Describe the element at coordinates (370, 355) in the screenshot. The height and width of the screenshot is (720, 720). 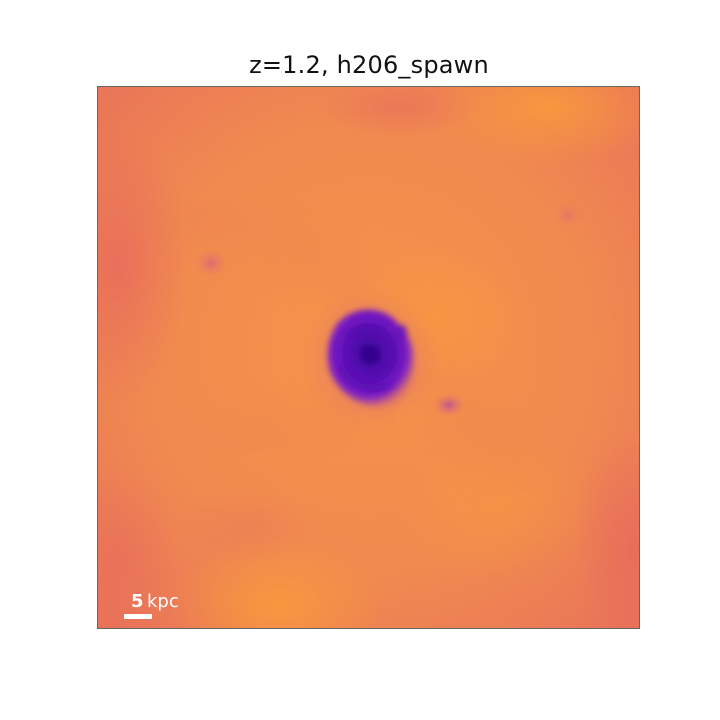
I see `galaxy-core` at that location.